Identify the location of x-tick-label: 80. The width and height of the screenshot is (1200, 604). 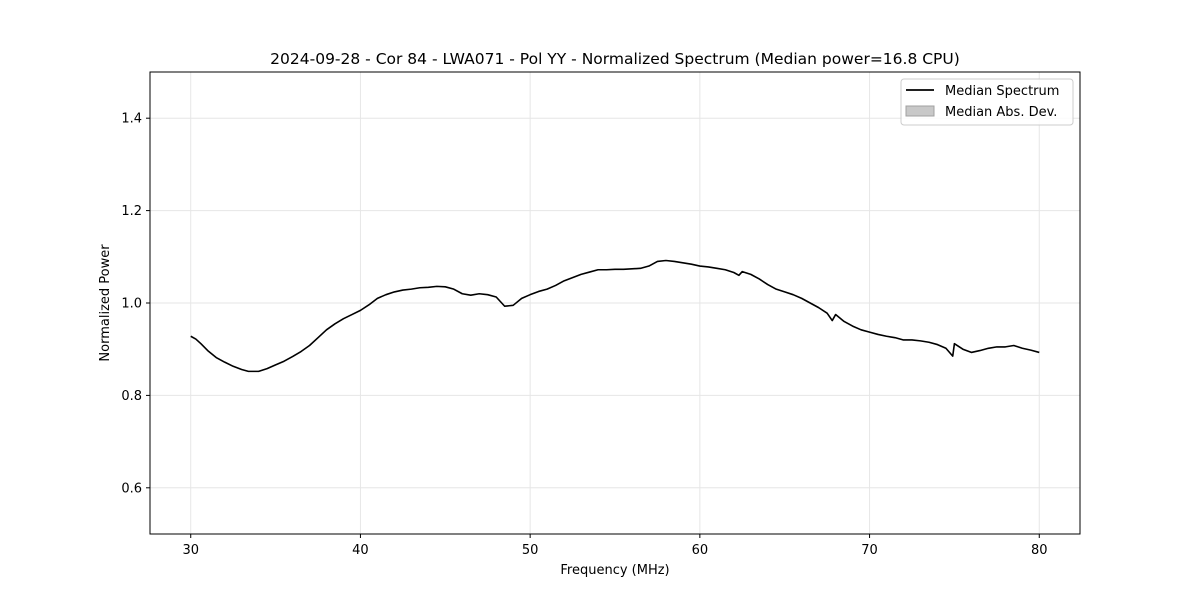
(1039, 550).